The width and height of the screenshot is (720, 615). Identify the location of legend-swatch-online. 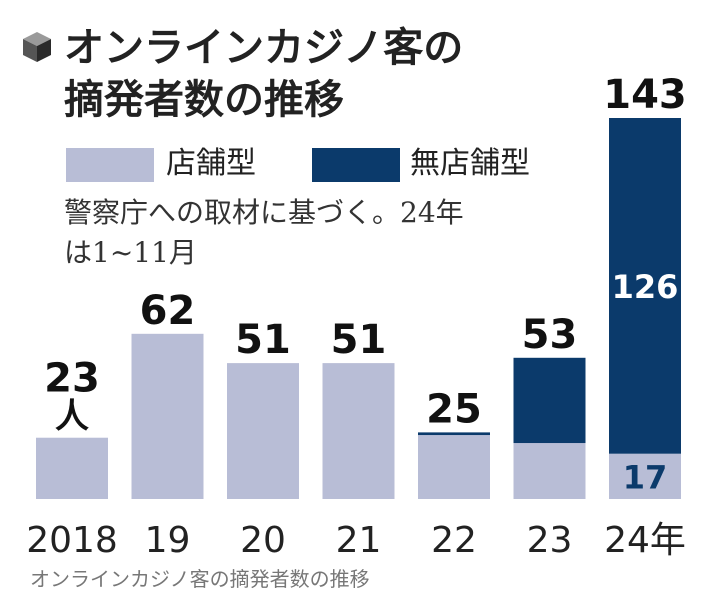
(356, 165).